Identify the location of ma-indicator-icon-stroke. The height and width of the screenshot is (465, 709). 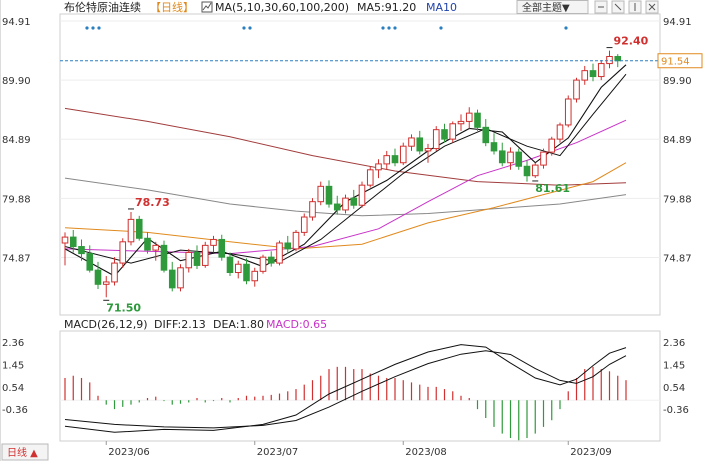
(207, 6).